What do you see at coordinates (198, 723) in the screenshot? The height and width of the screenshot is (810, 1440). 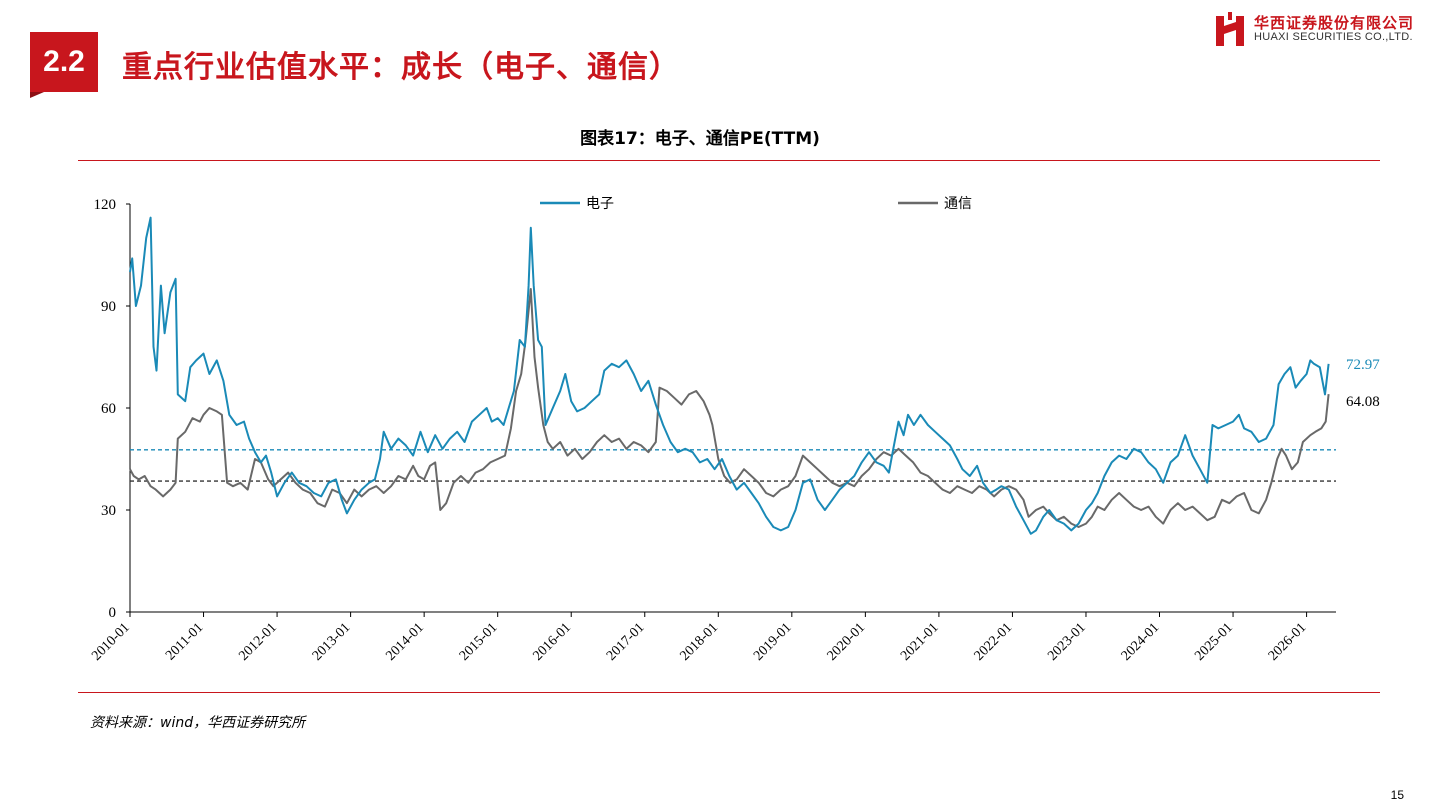 I see `source-note: 资料来源：wind，华西证券研究所` at bounding box center [198, 723].